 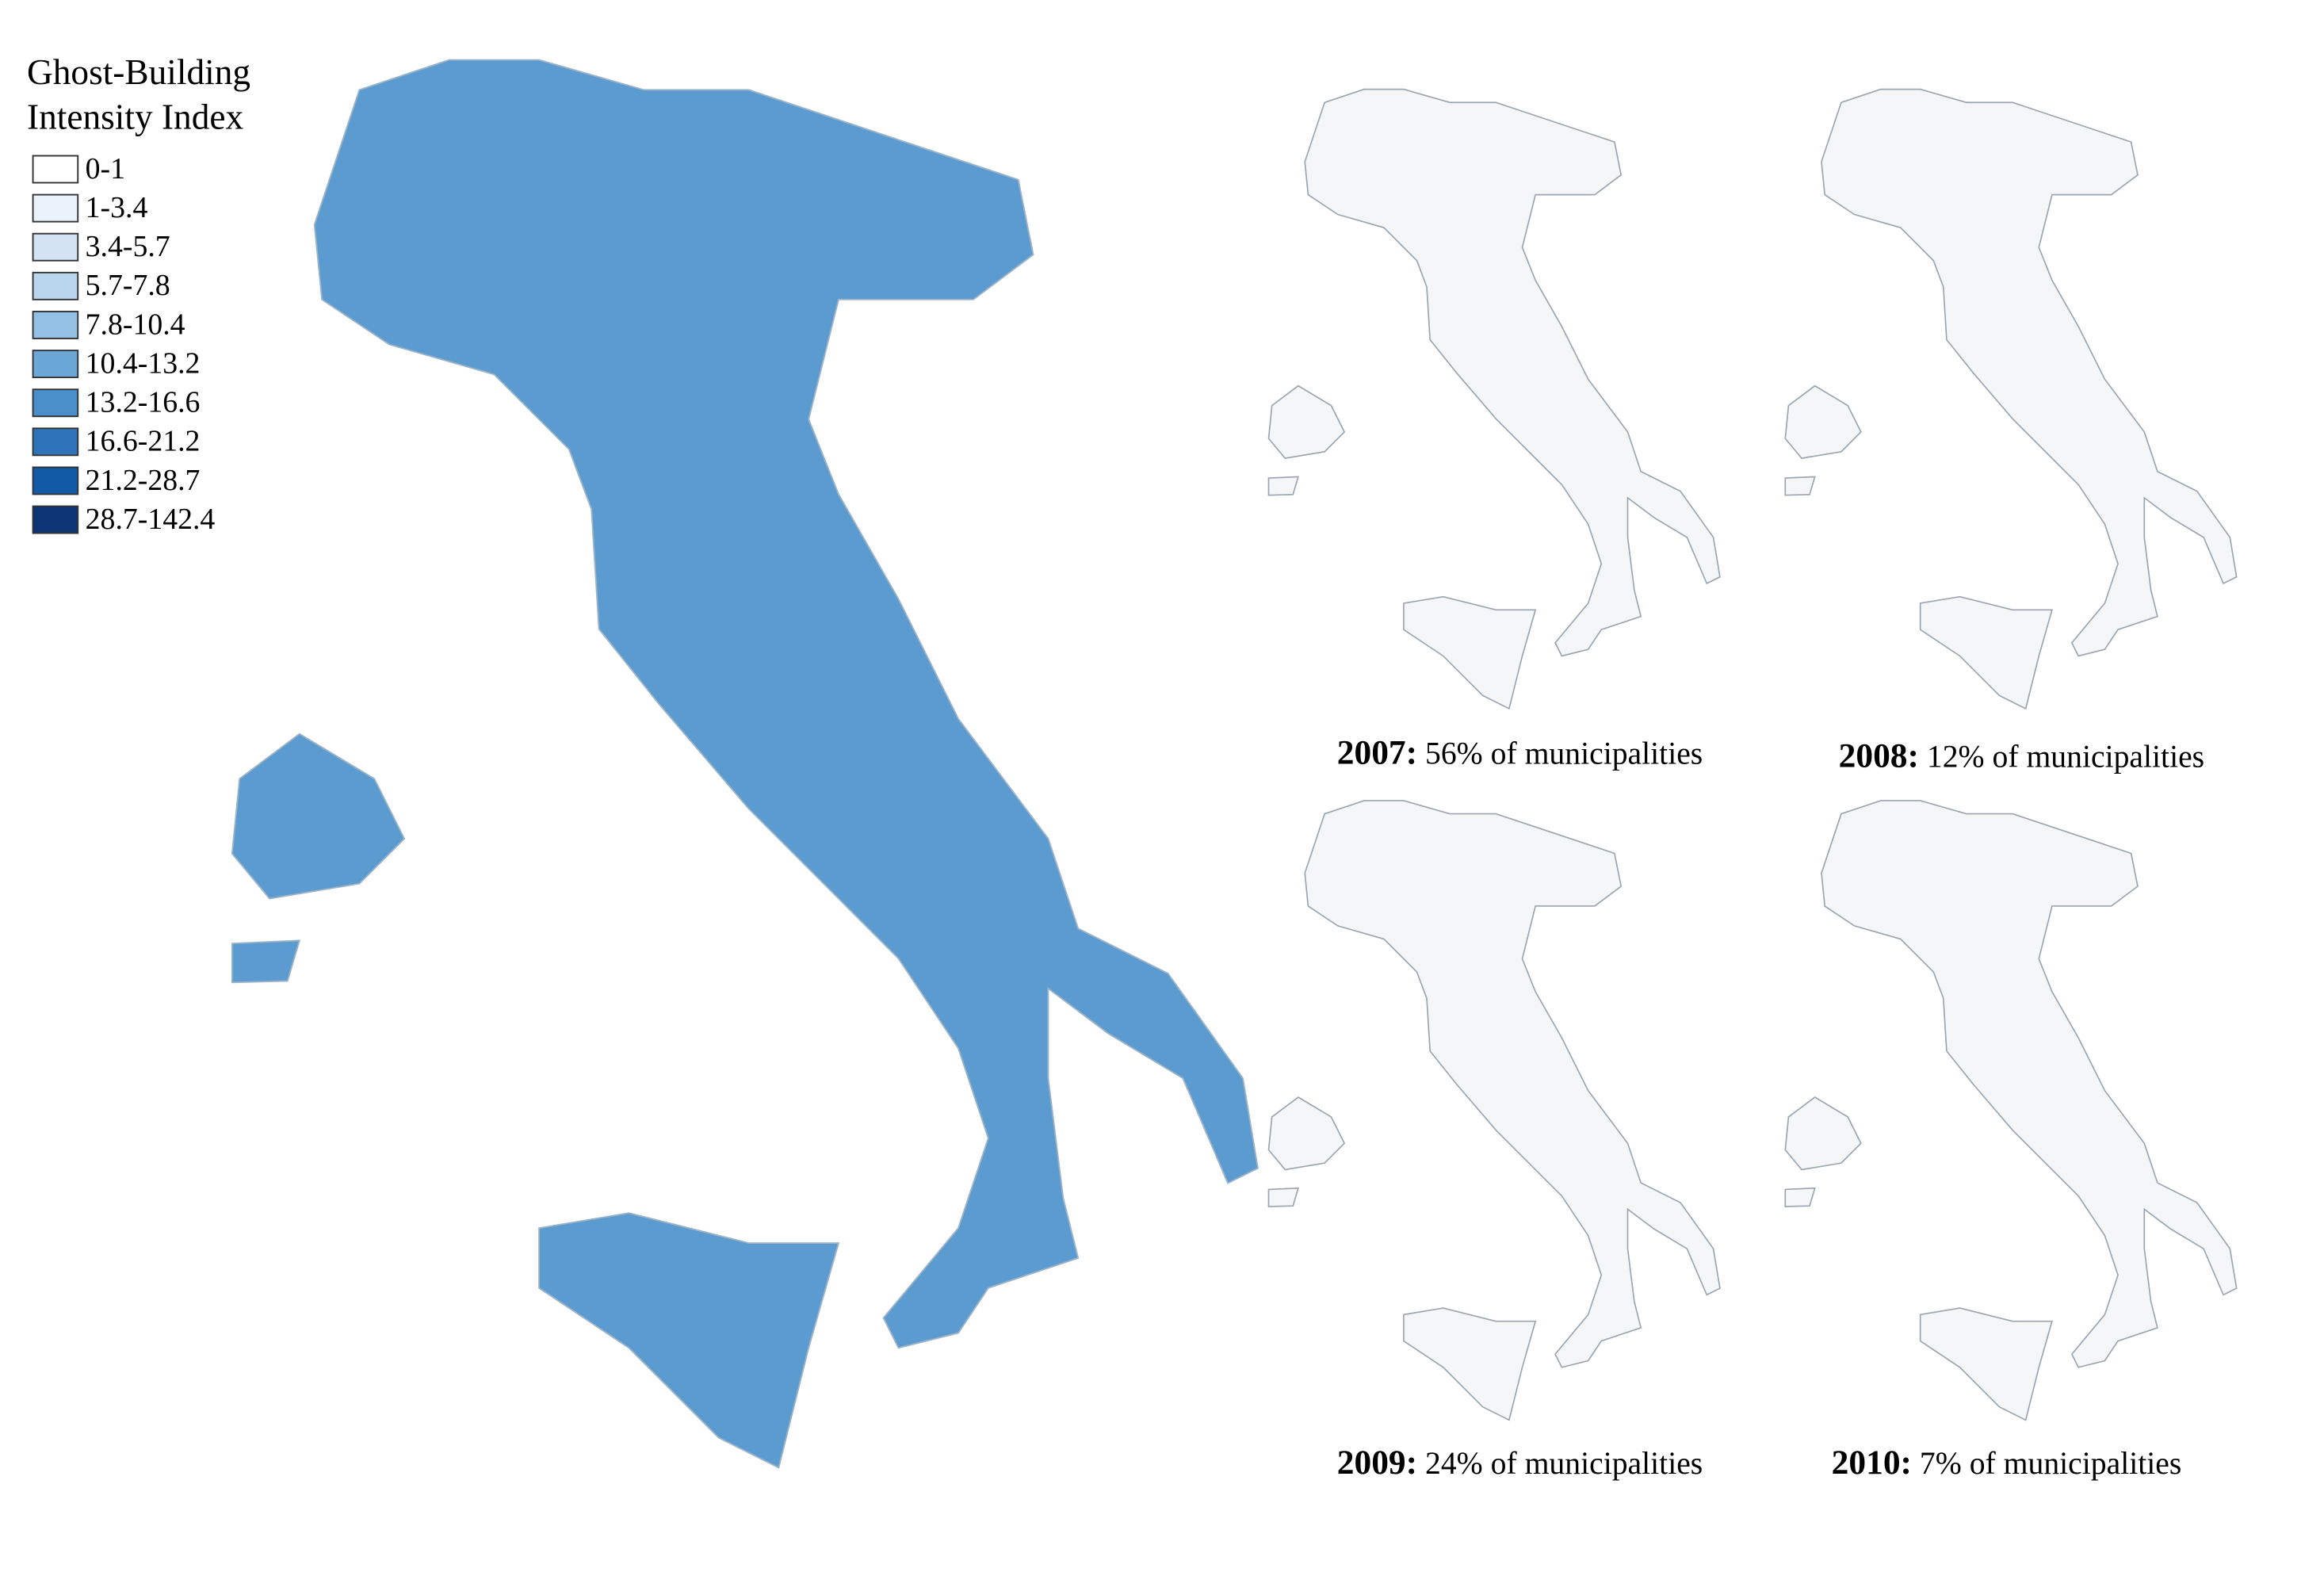 What do you see at coordinates (1494, 1111) in the screenshot?
I see `map-2009` at bounding box center [1494, 1111].